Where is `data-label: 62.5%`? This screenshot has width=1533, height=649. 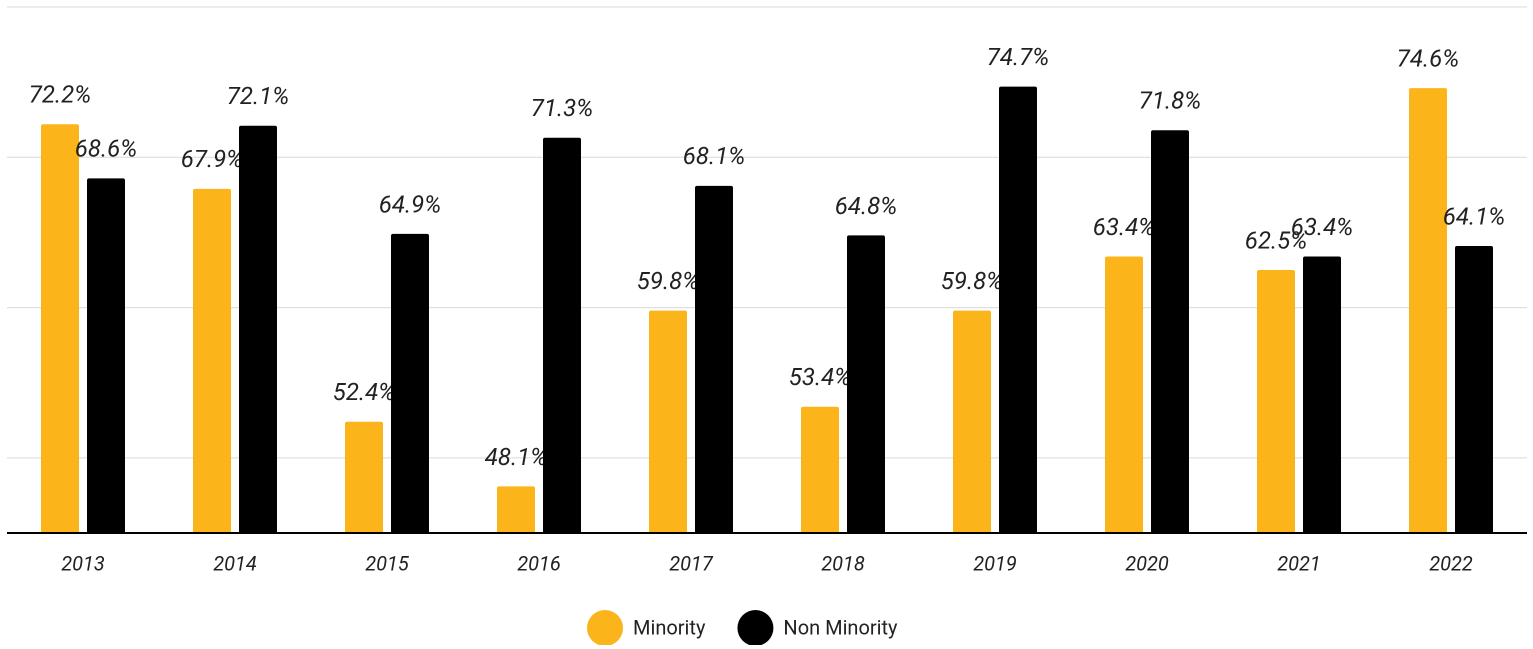 data-label: 62.5% is located at coordinates (1276, 240).